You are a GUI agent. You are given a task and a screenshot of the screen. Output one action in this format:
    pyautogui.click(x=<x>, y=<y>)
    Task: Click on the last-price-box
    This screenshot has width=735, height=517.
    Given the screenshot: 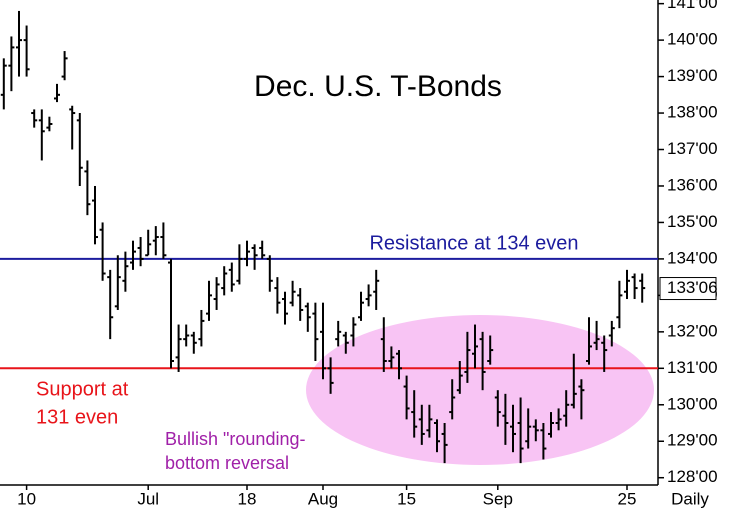 What is the action you would take?
    pyautogui.click(x=688, y=289)
    